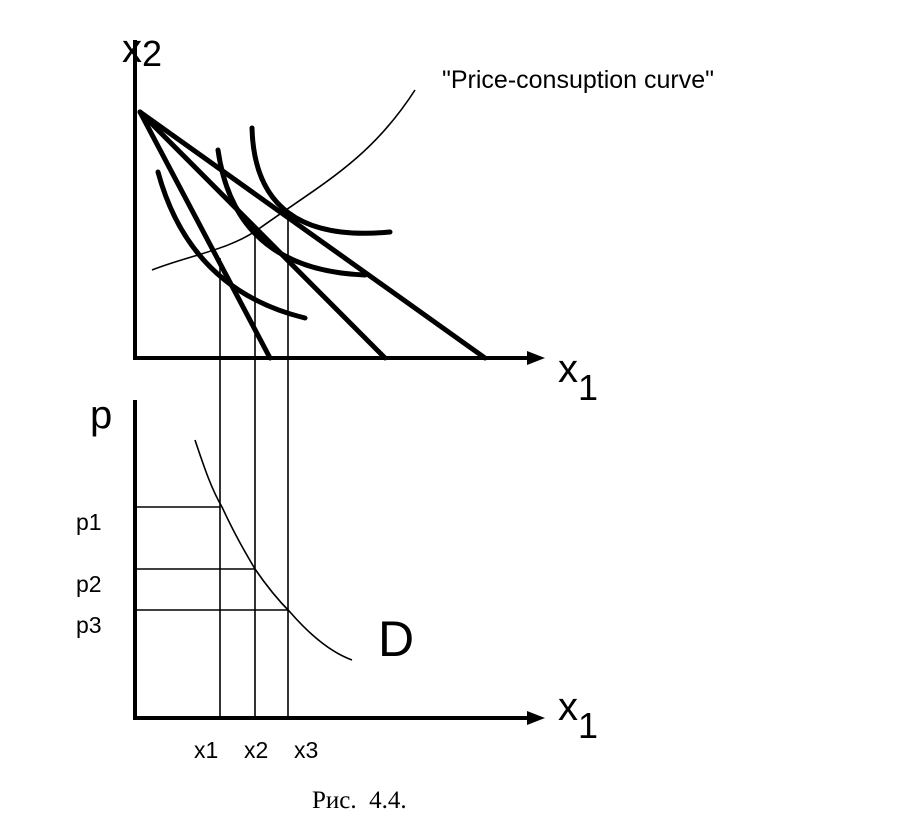 The width and height of the screenshot is (924, 817). I want to click on label-sub: 2, so click(152, 53).